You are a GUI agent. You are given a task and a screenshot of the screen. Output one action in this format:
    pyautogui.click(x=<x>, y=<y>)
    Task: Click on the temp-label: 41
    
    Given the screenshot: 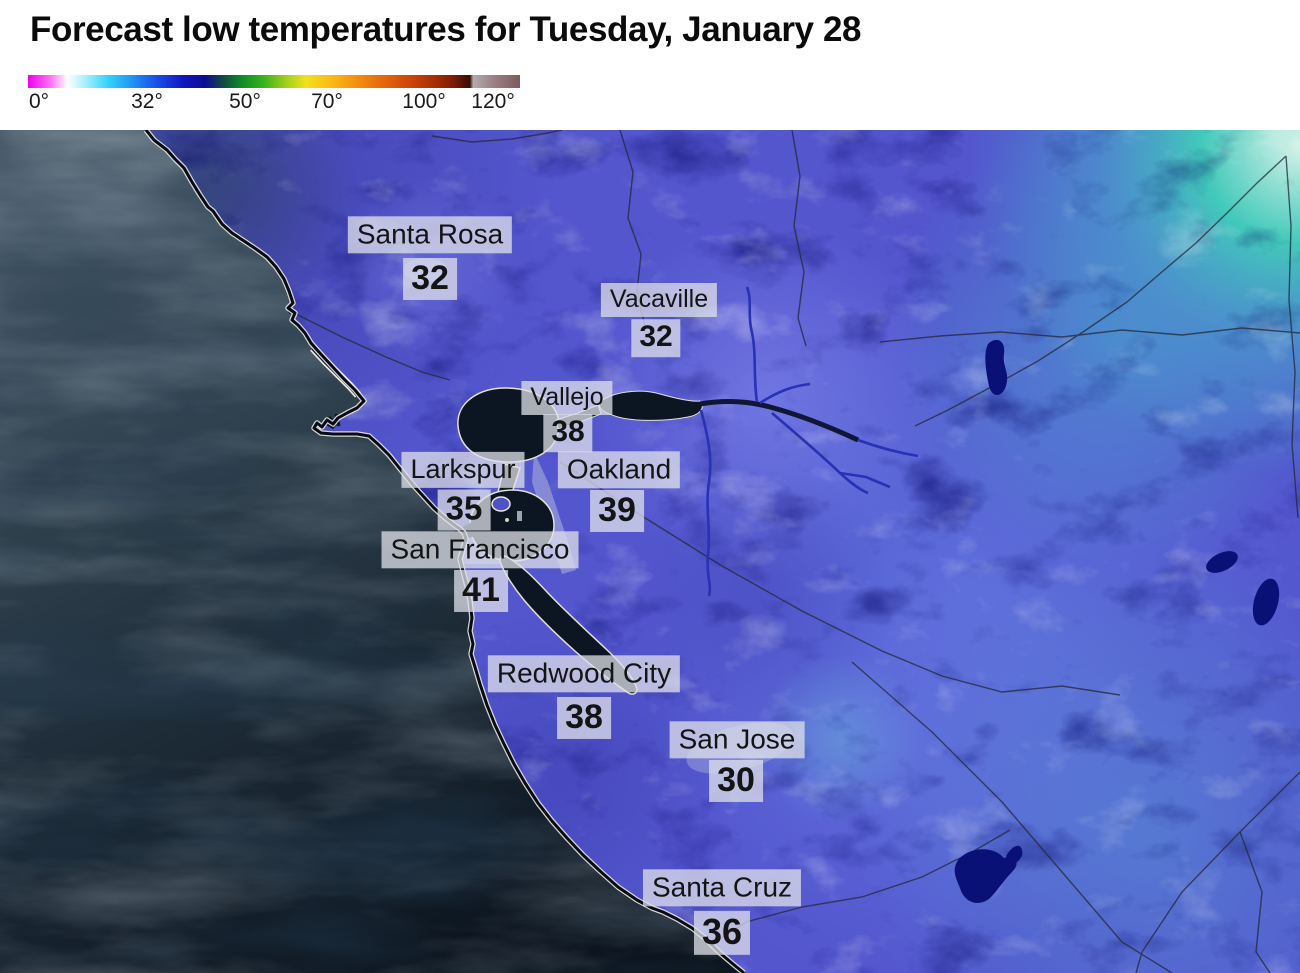 What is the action you would take?
    pyautogui.click(x=481, y=591)
    